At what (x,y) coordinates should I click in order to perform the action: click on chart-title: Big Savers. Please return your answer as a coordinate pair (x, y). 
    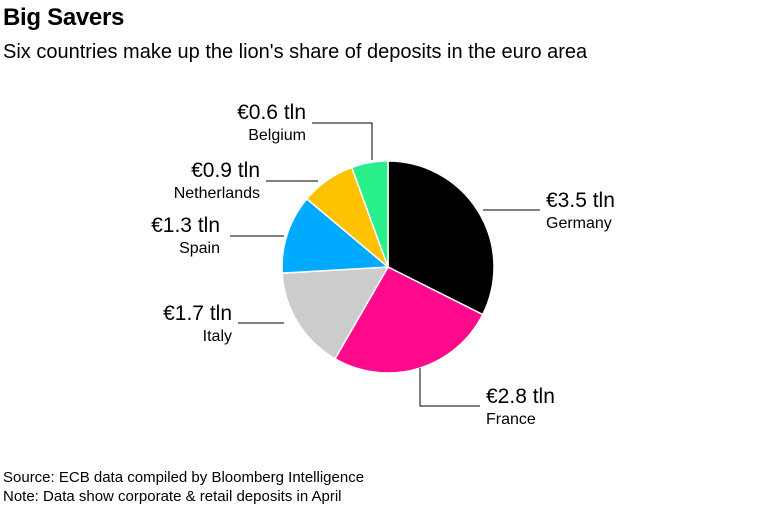
    Looking at the image, I should click on (64, 17).